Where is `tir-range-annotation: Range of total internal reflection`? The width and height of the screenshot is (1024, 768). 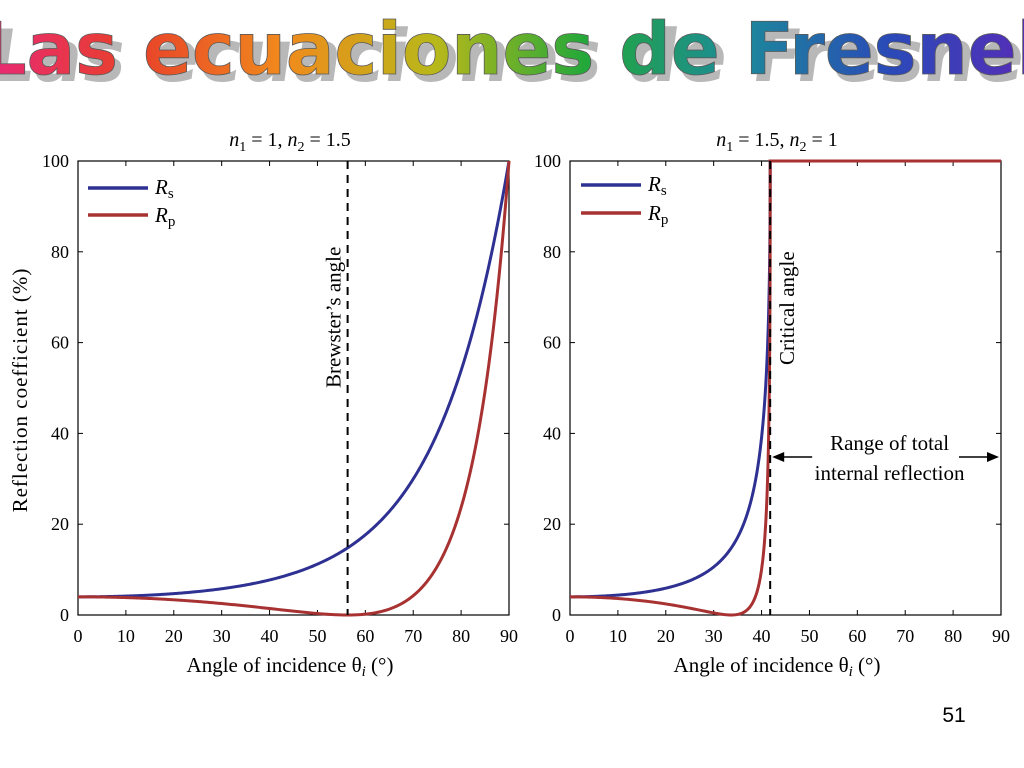 tir-range-annotation: Range of total internal reflection is located at coordinates (885, 458).